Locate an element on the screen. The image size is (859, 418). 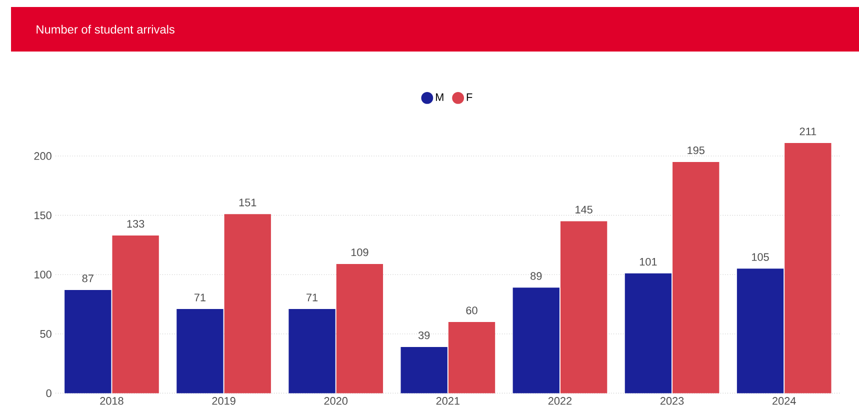
y-tick-label: 50 is located at coordinates (46, 334).